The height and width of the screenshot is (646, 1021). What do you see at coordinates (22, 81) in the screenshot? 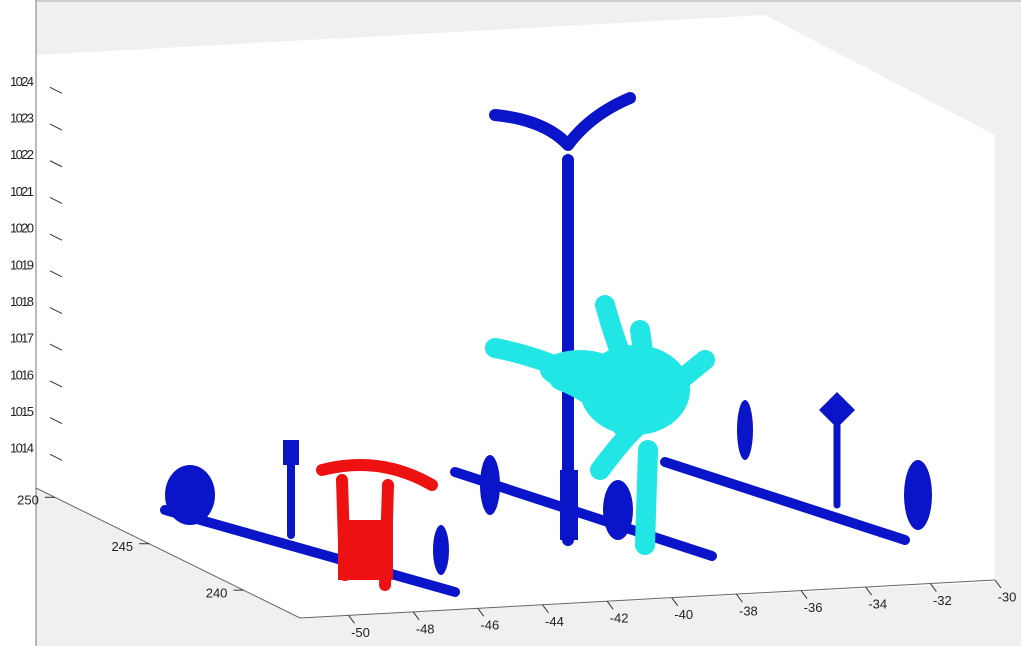
I see `z-tick-label: 1024` at bounding box center [22, 81].